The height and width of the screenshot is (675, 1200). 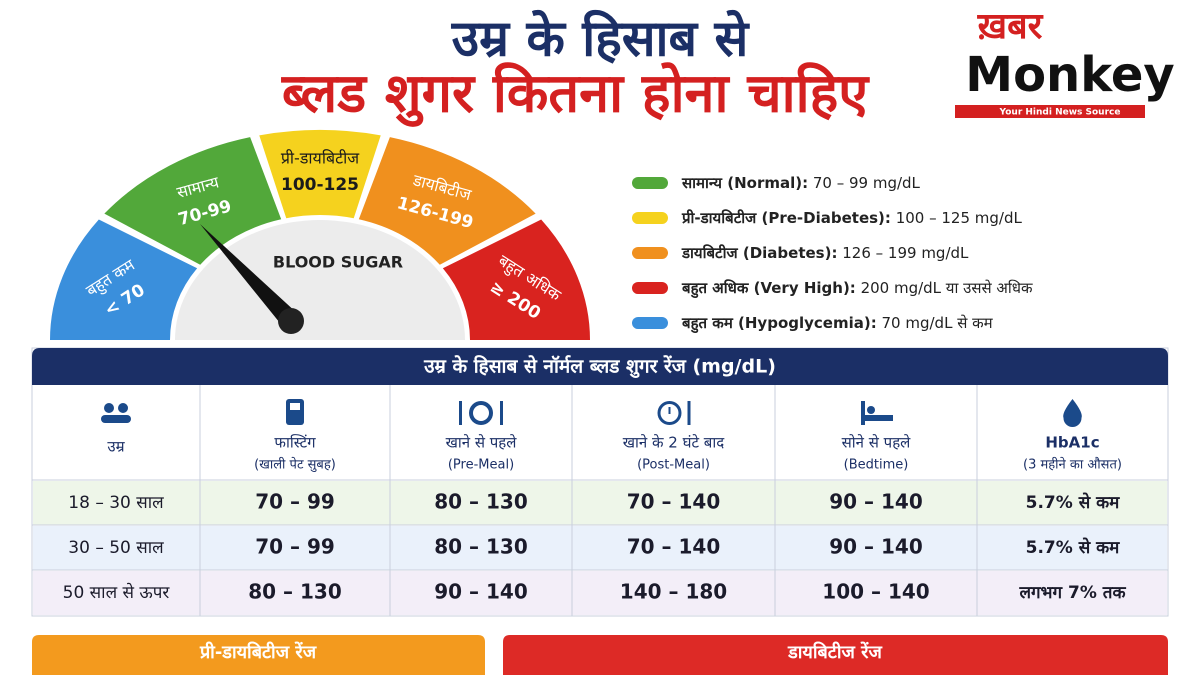 I want to click on table-cell: 18 – 30 साल, so click(x=116, y=503).